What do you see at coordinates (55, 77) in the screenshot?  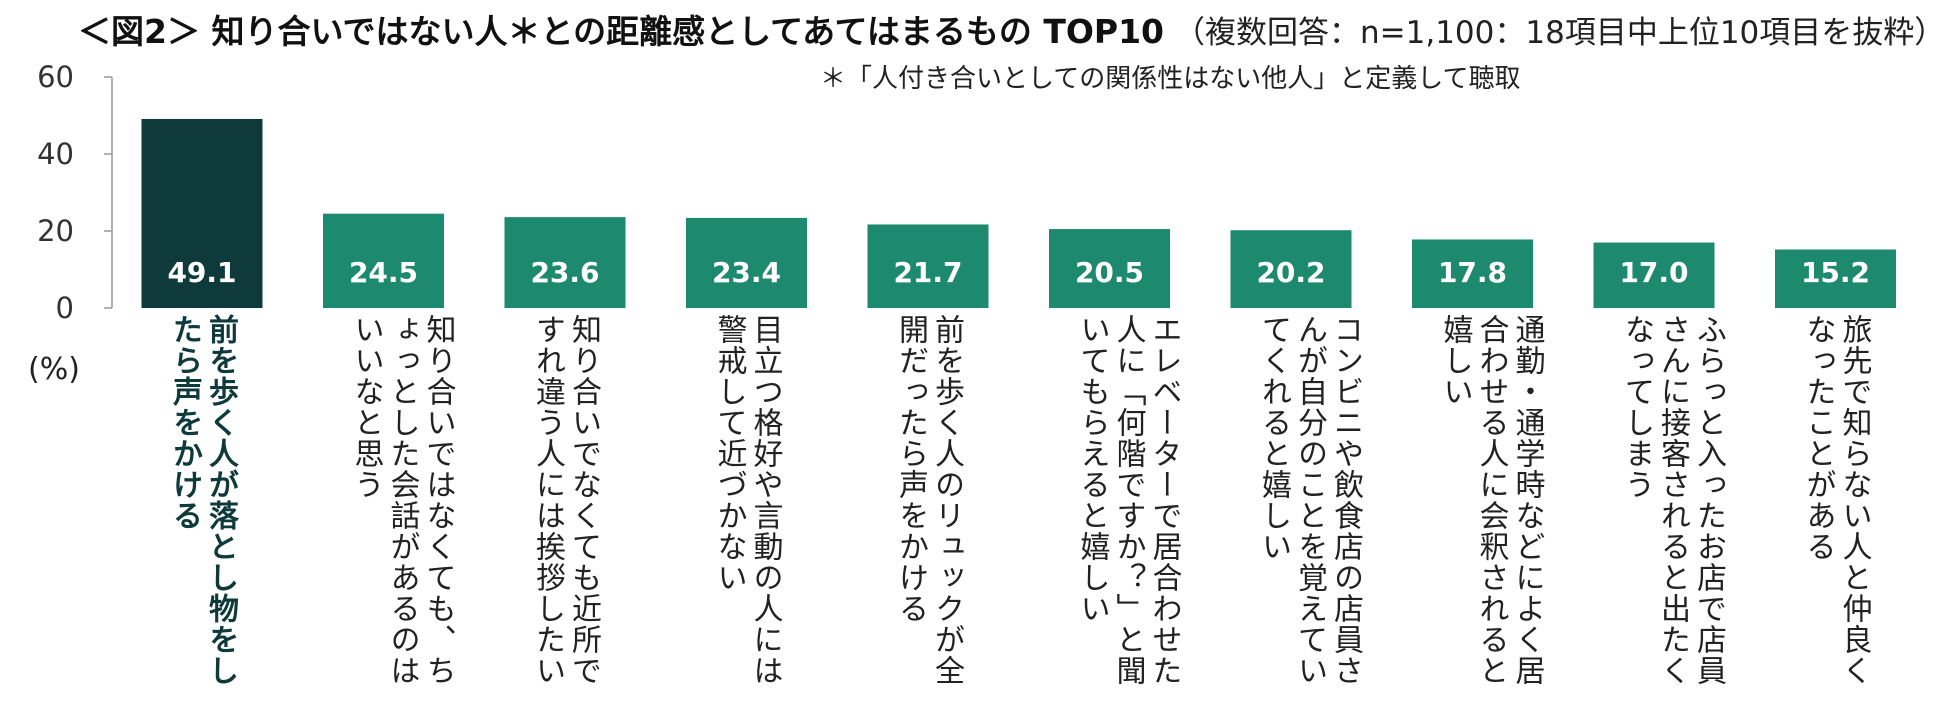 I see `y-tick-label: 60` at bounding box center [55, 77].